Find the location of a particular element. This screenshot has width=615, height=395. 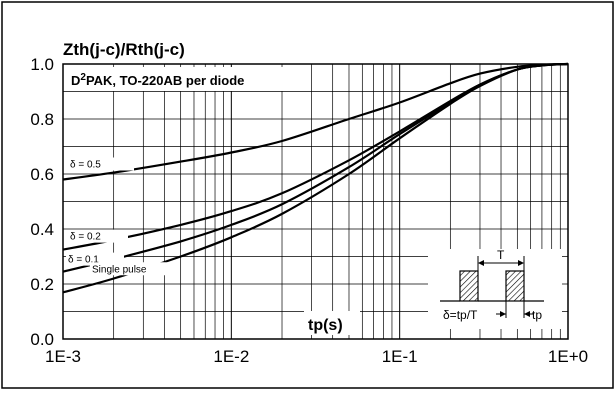

chart-title: Zth(j-c)/Rth(j-c) is located at coordinates (124, 49).